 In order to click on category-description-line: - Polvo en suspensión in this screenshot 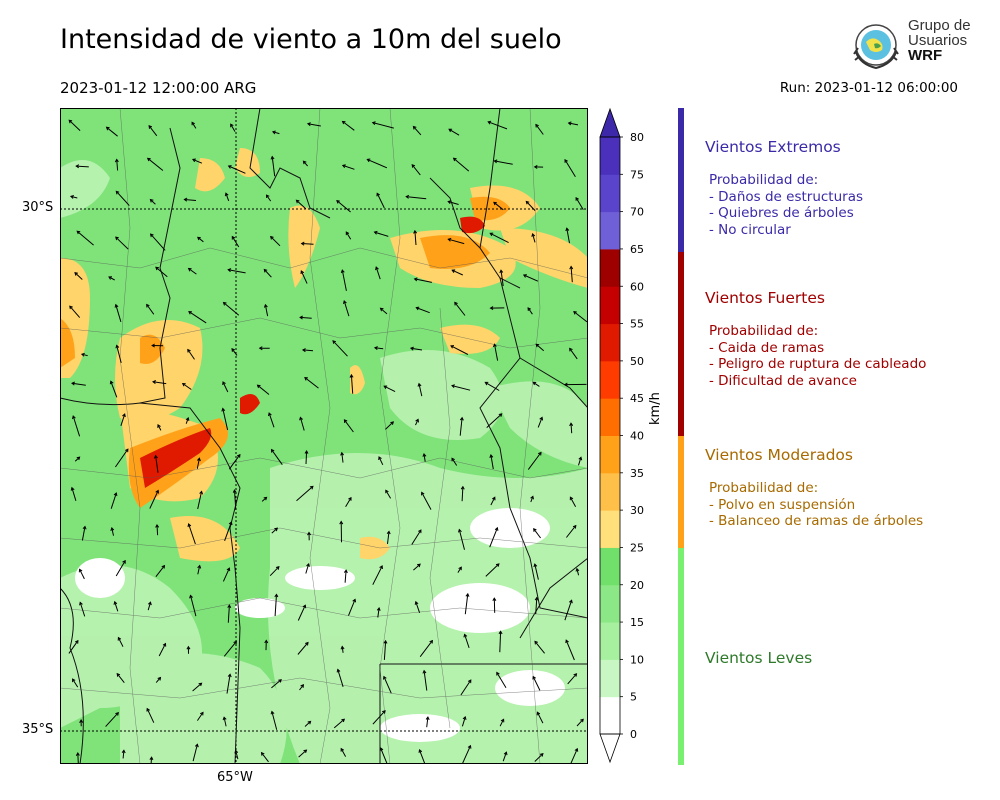, I will do `click(782, 504)`.